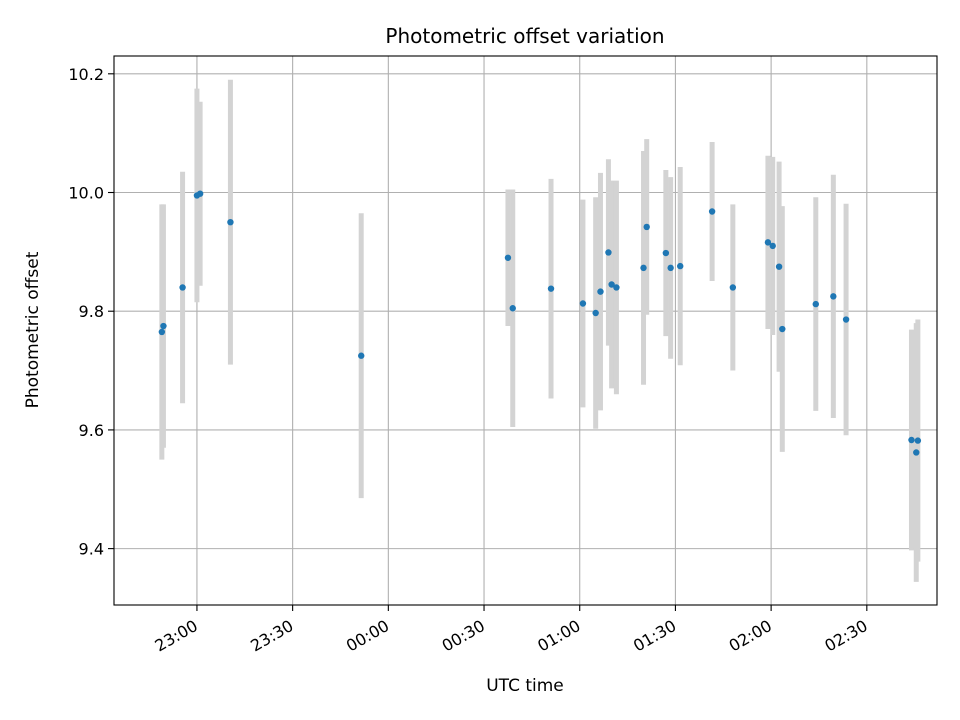 The height and width of the screenshot is (720, 960). I want to click on y-tick-label: 9.4, so click(91, 549).